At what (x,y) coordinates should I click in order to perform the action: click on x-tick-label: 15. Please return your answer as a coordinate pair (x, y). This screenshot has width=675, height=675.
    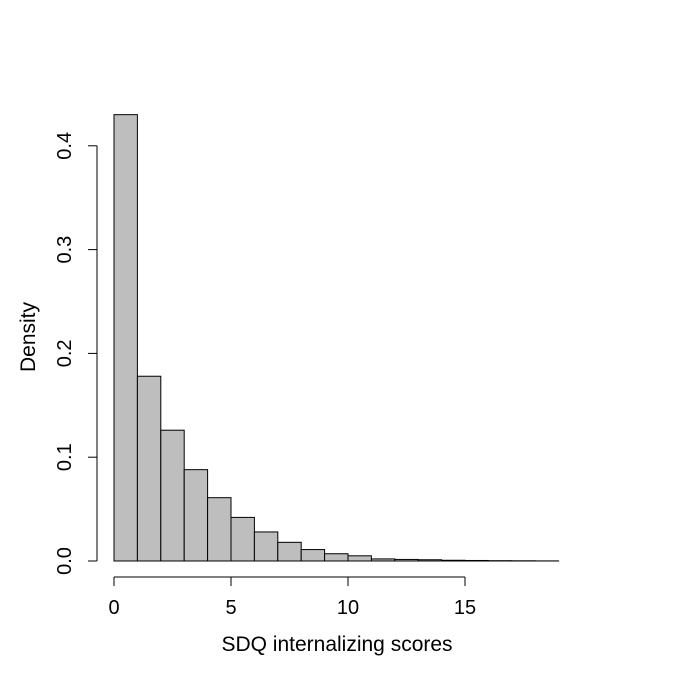
    Looking at the image, I should click on (465, 608).